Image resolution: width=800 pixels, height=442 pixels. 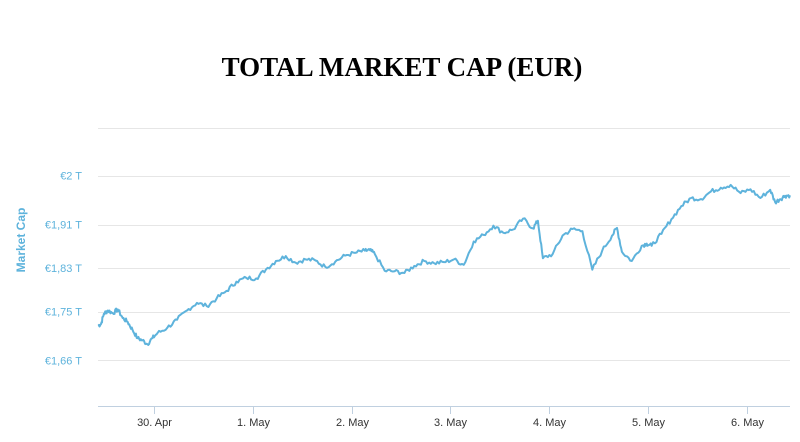 What do you see at coordinates (402, 67) in the screenshot?
I see `chart-title: TOTAL MARKET CAP (EUR)` at bounding box center [402, 67].